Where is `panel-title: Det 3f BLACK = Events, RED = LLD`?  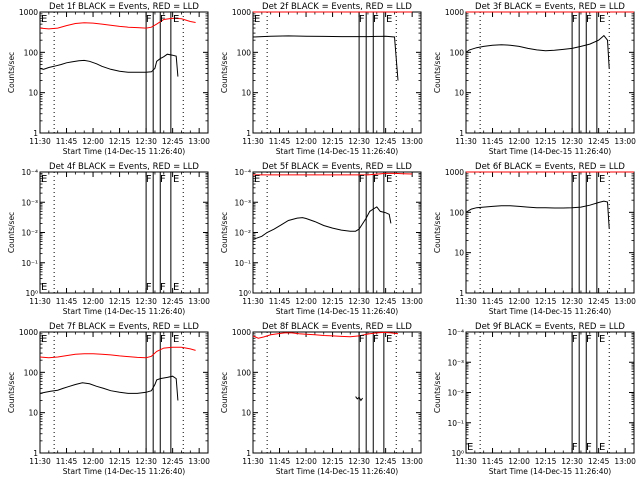
panel-title: Det 3f BLACK = Events, RED = LLD is located at coordinates (550, 7).